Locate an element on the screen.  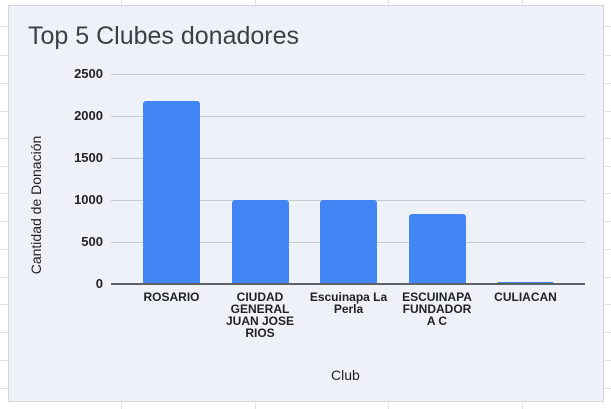
gridline-2000 is located at coordinates (348, 116).